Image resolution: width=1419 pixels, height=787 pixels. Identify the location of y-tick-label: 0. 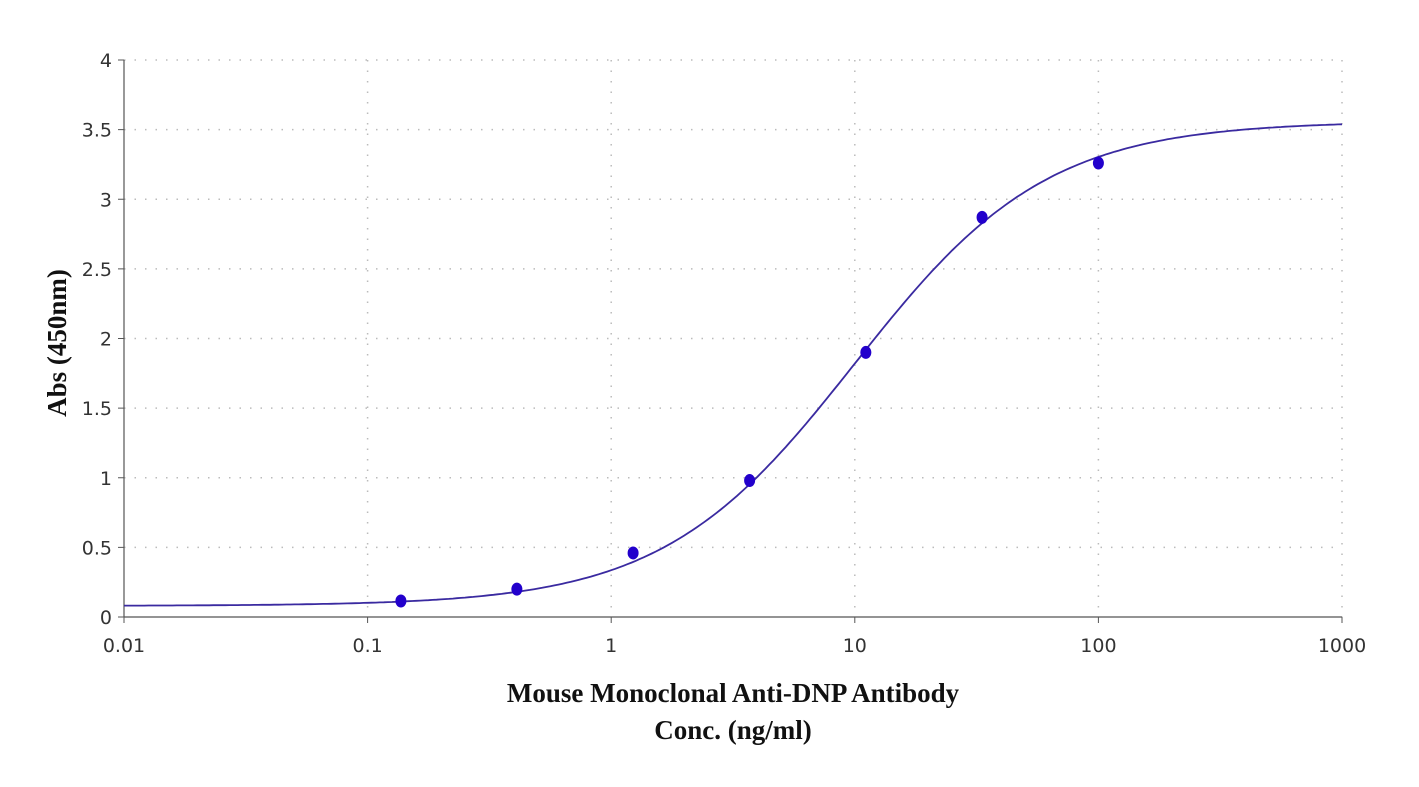
(106, 618).